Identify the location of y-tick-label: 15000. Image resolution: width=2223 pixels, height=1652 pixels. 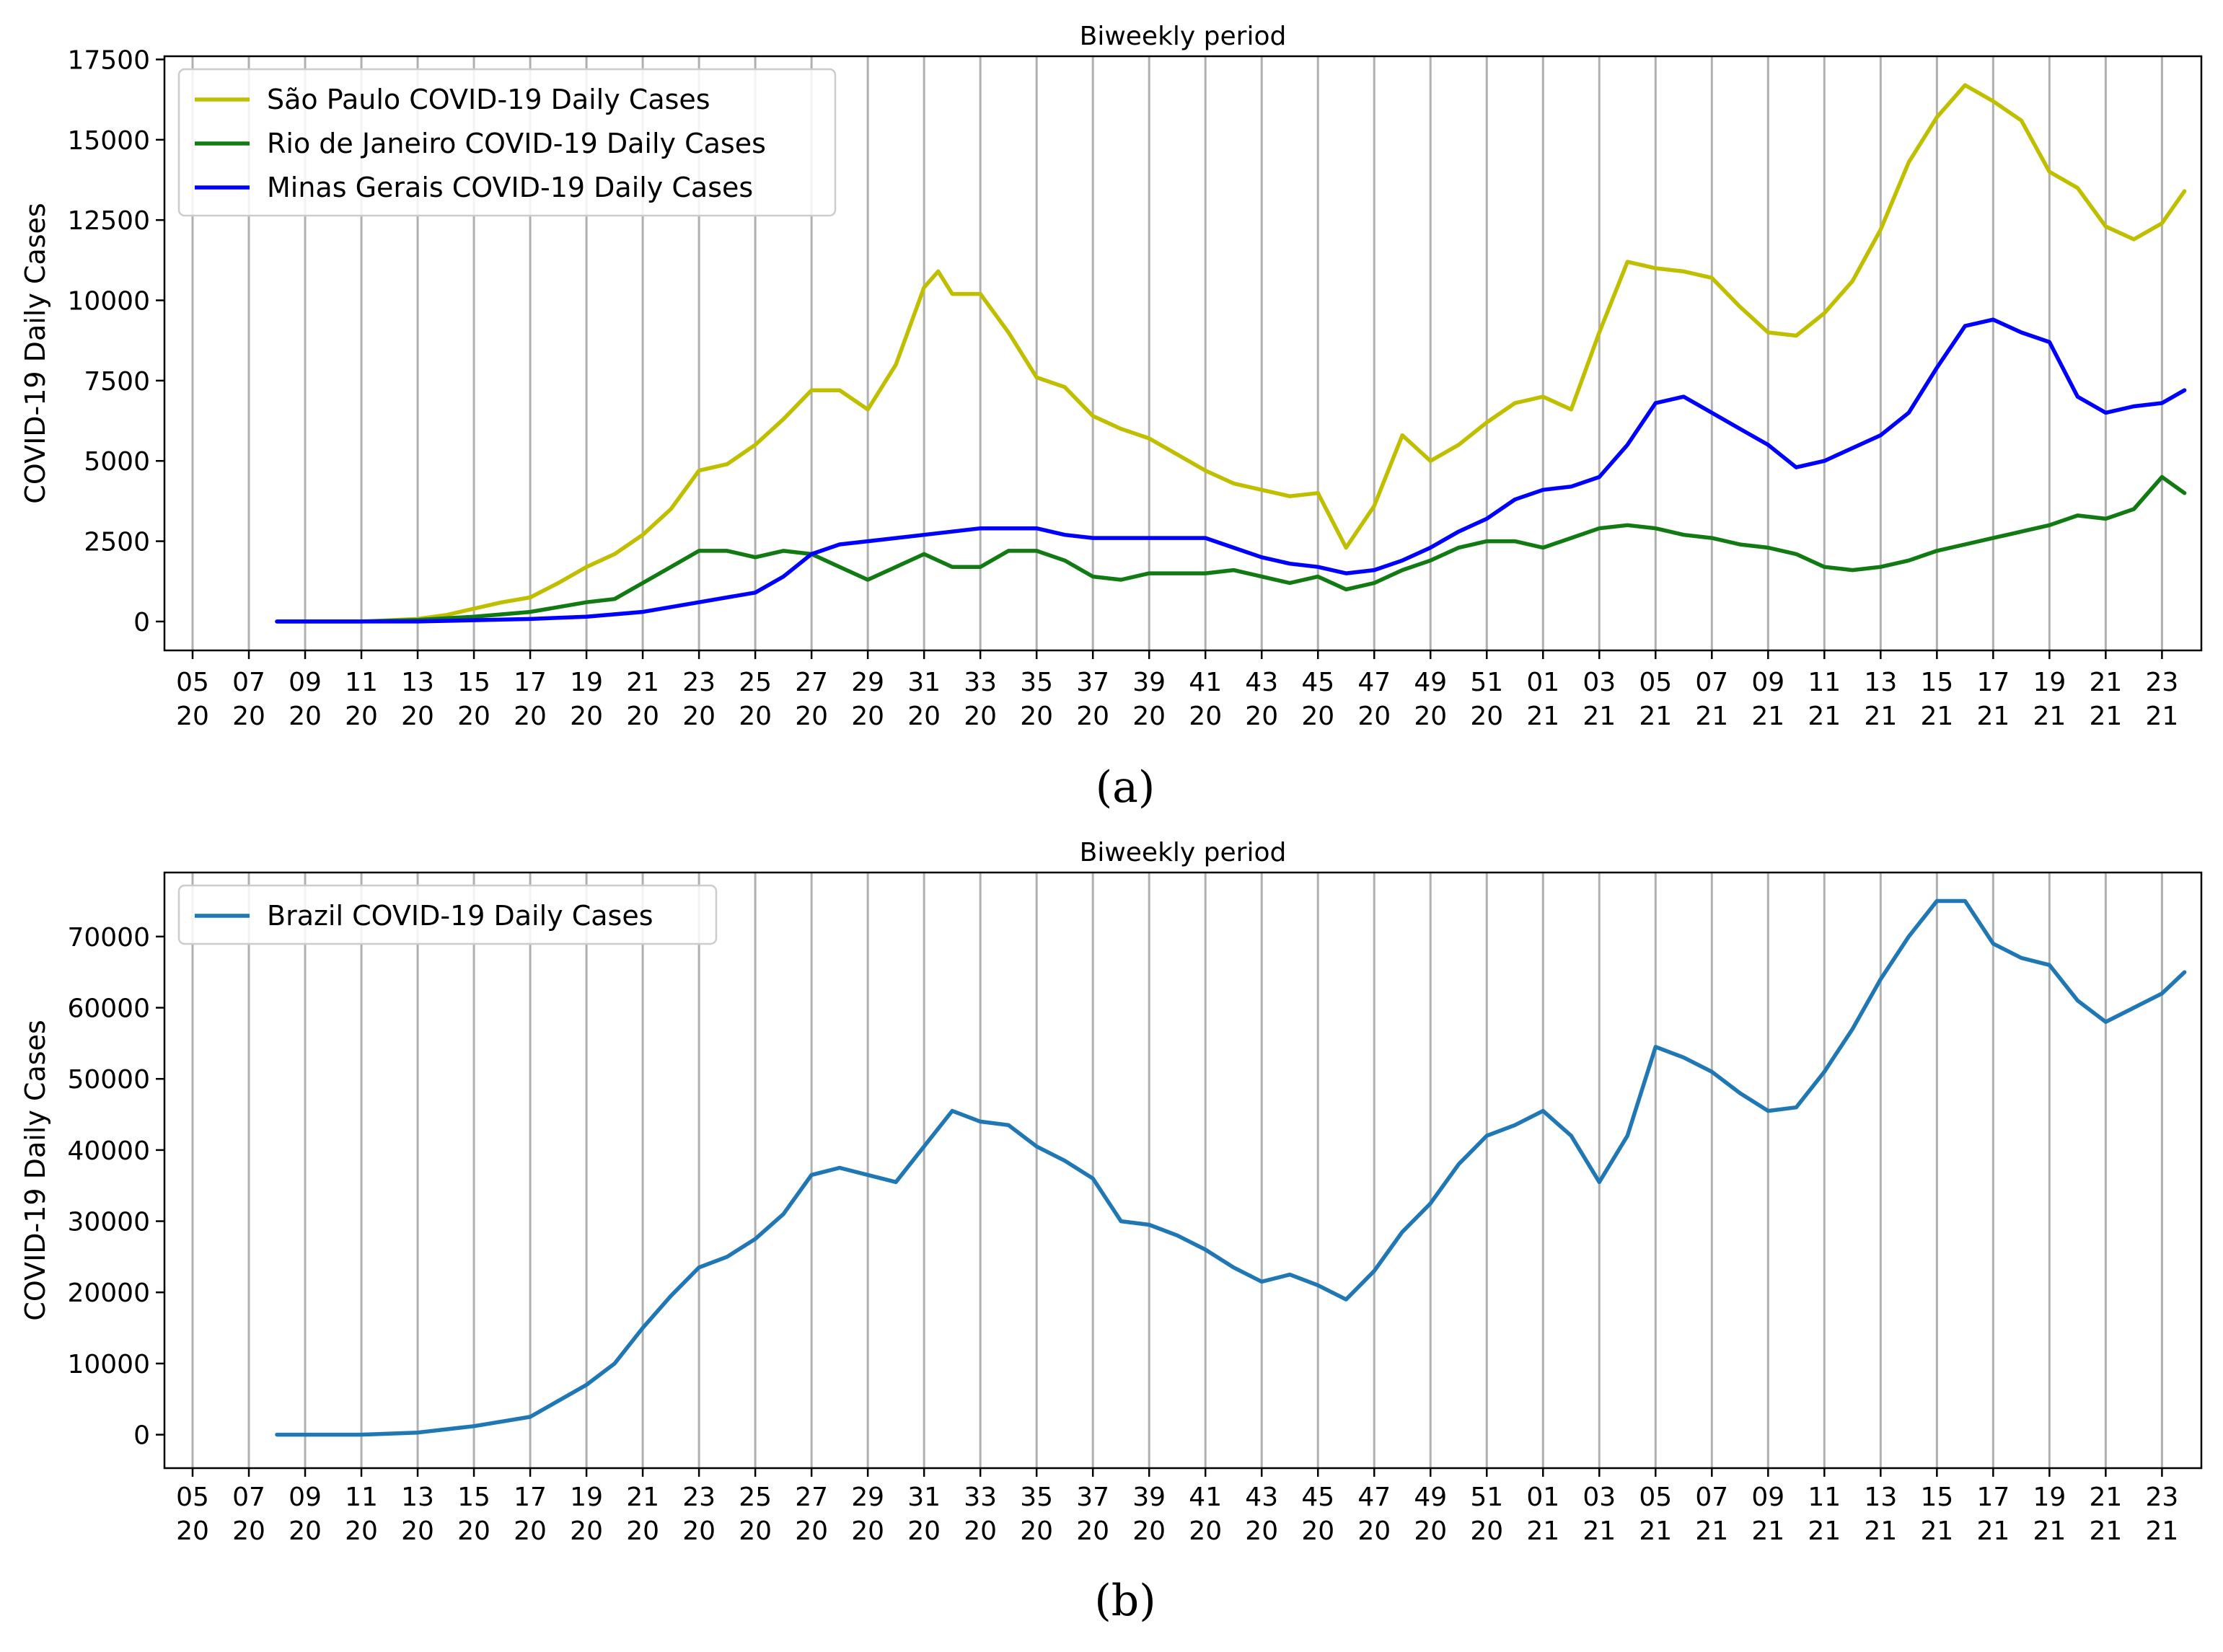
(108, 141).